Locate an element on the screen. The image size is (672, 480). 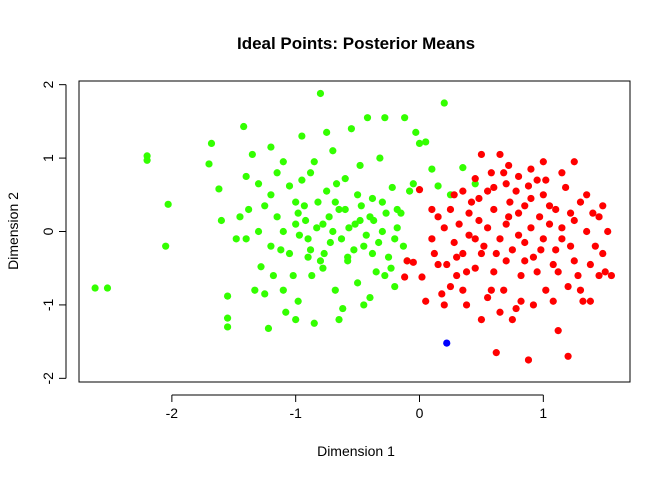
y-tick-label: -1 is located at coordinates (48, 304).